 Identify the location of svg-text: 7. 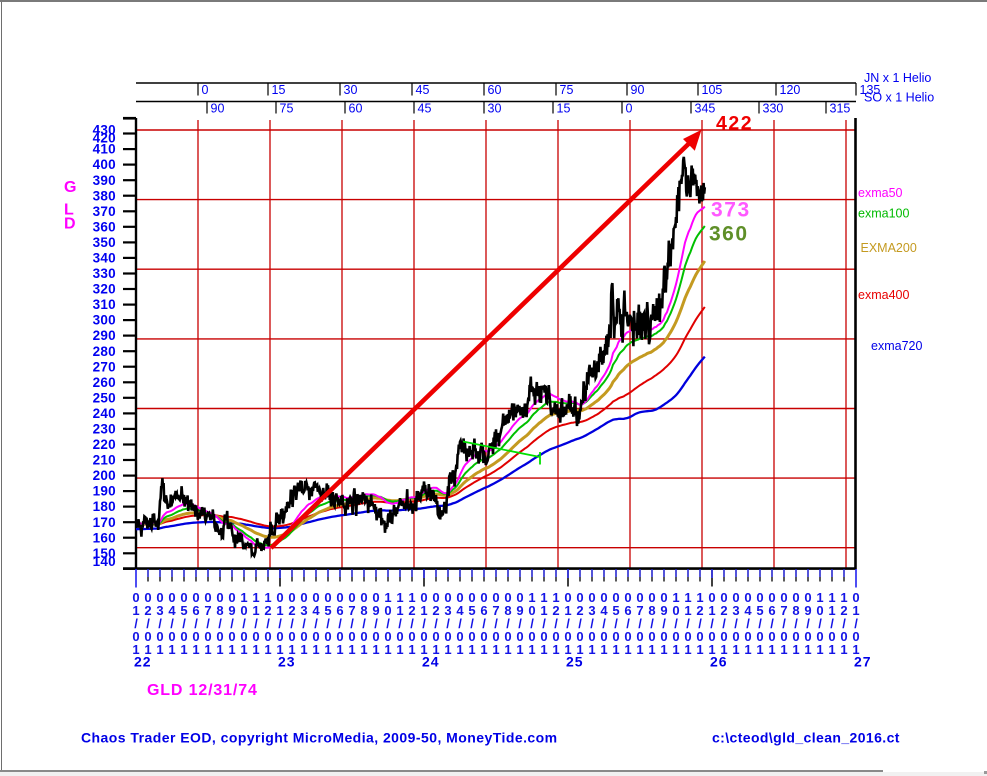
(495, 610).